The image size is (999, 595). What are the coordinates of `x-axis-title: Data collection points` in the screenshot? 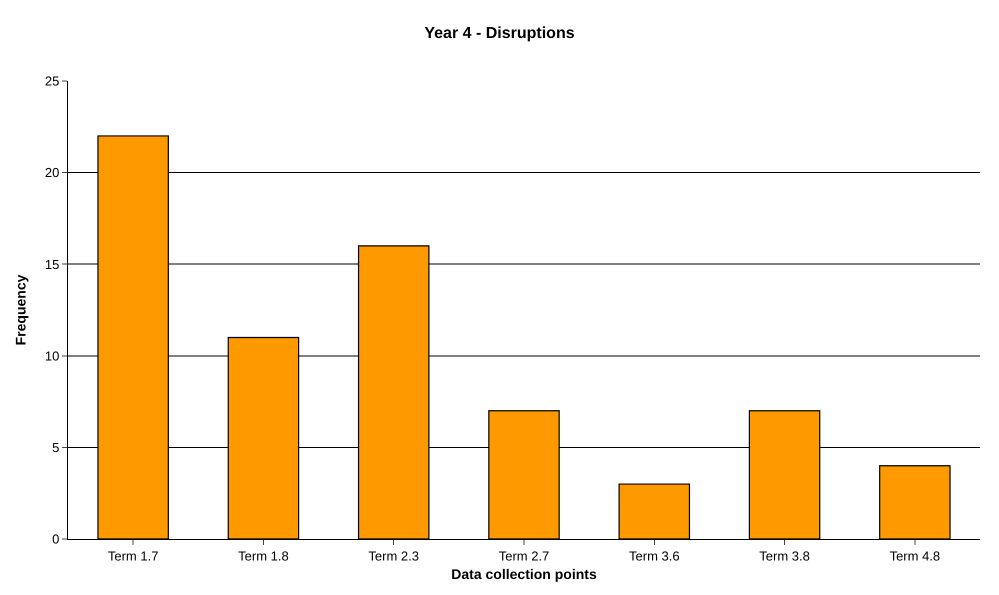 It's located at (524, 574).